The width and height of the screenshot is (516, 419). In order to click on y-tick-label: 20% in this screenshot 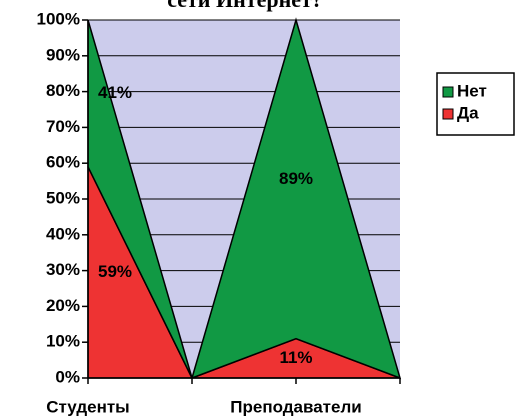, I will do `click(63, 305)`.